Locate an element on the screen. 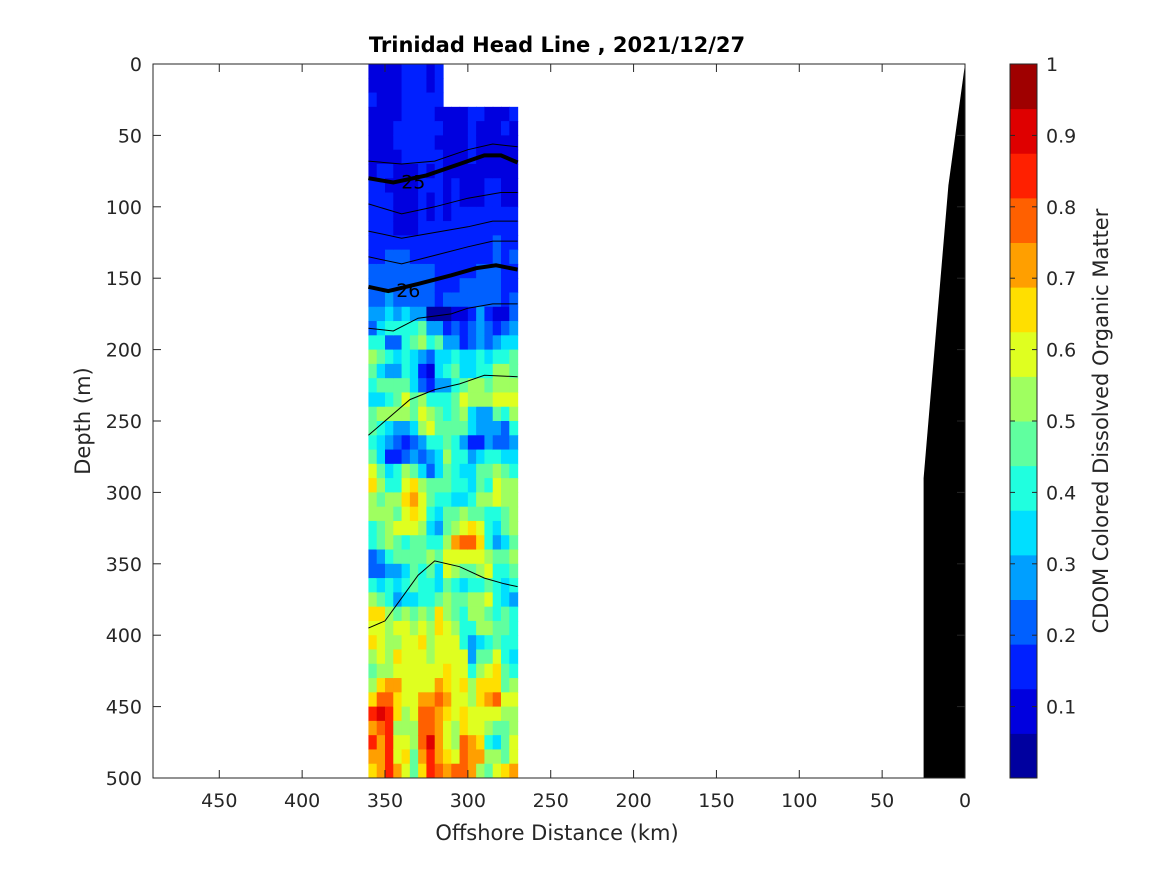 The height and width of the screenshot is (875, 1167). colorbar-tick-label: 0.5 is located at coordinates (1061, 422).